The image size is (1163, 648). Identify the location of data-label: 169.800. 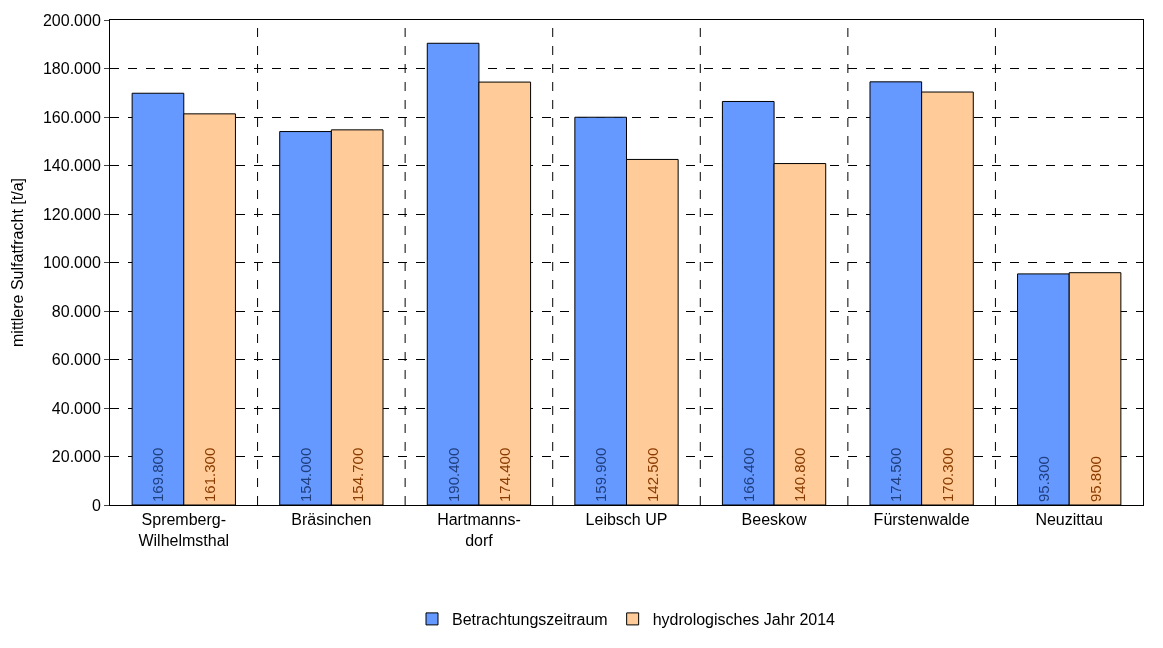
(158, 474).